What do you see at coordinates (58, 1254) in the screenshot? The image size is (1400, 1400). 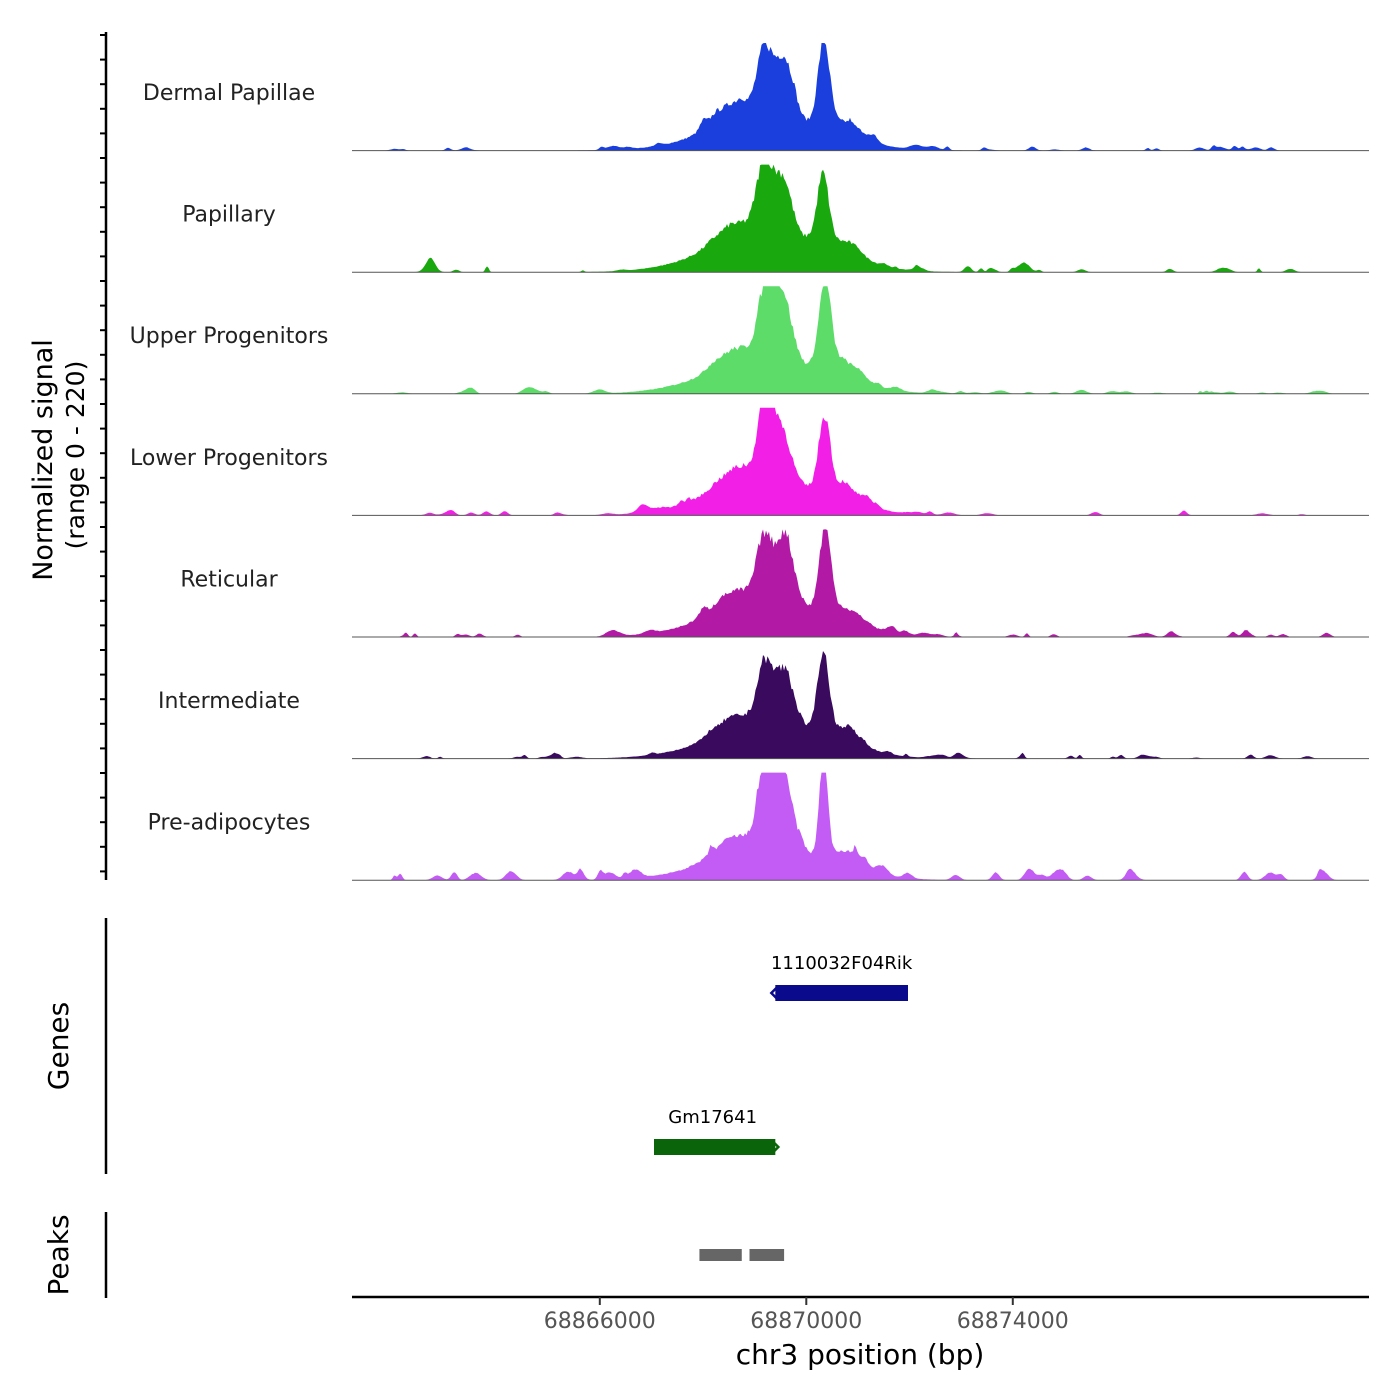 I see `peaks-panel-label: Peaks` at bounding box center [58, 1254].